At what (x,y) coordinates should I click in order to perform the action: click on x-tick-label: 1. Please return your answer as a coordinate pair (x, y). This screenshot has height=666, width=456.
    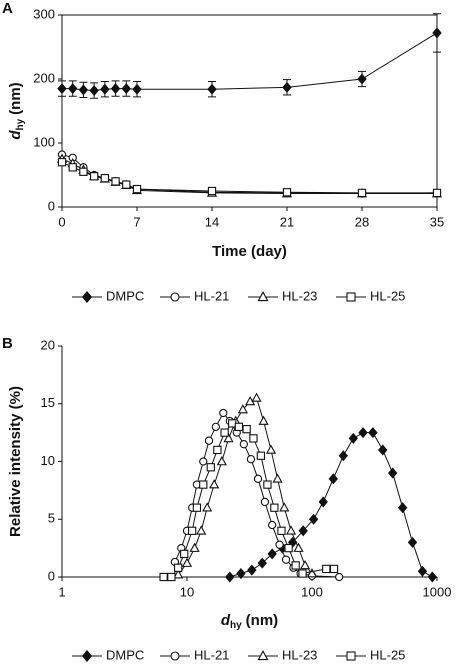
    Looking at the image, I should click on (61, 591).